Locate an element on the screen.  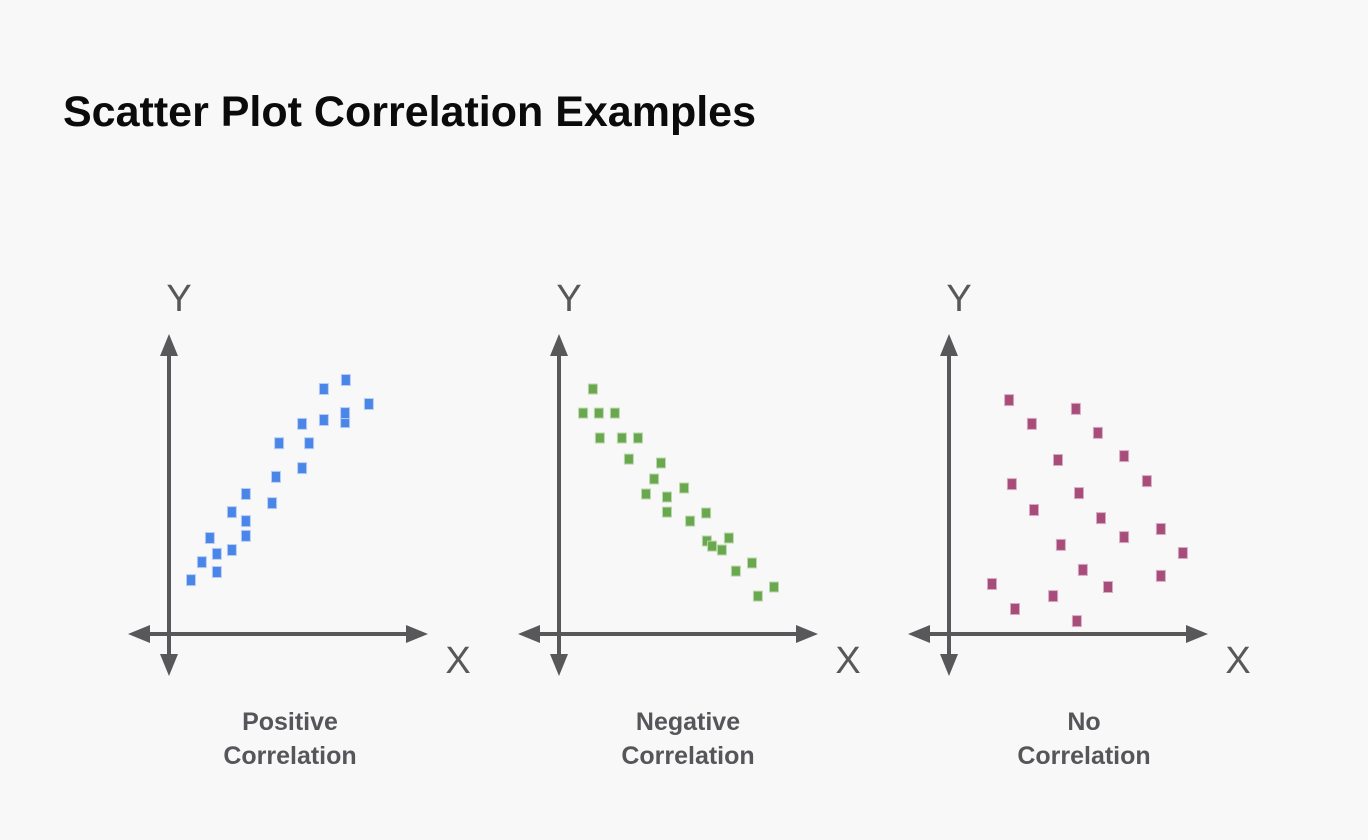
caption-line: Negative is located at coordinates (688, 722).